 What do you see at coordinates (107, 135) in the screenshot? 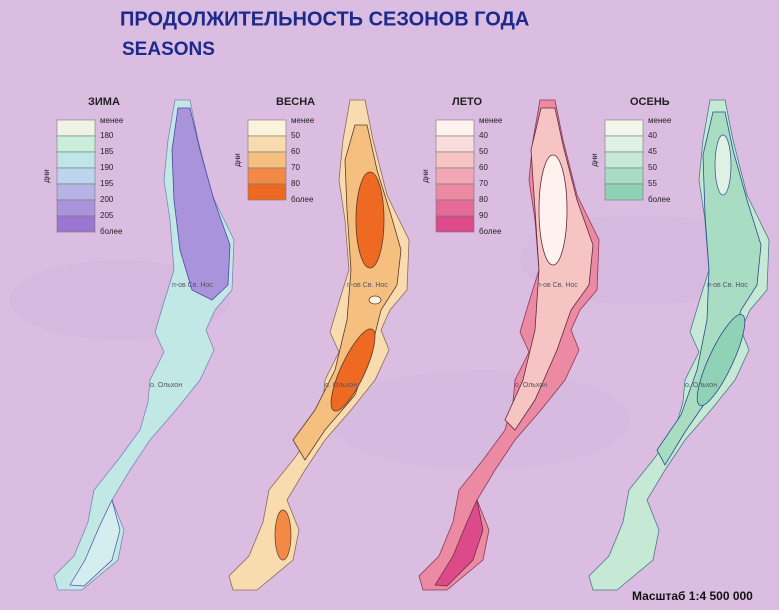
I see `legend-label: 180` at bounding box center [107, 135].